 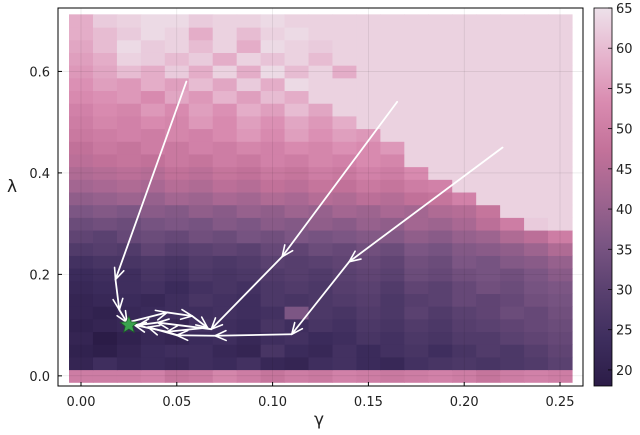 I want to click on y-tick-label: 0.6, so click(x=39, y=72).